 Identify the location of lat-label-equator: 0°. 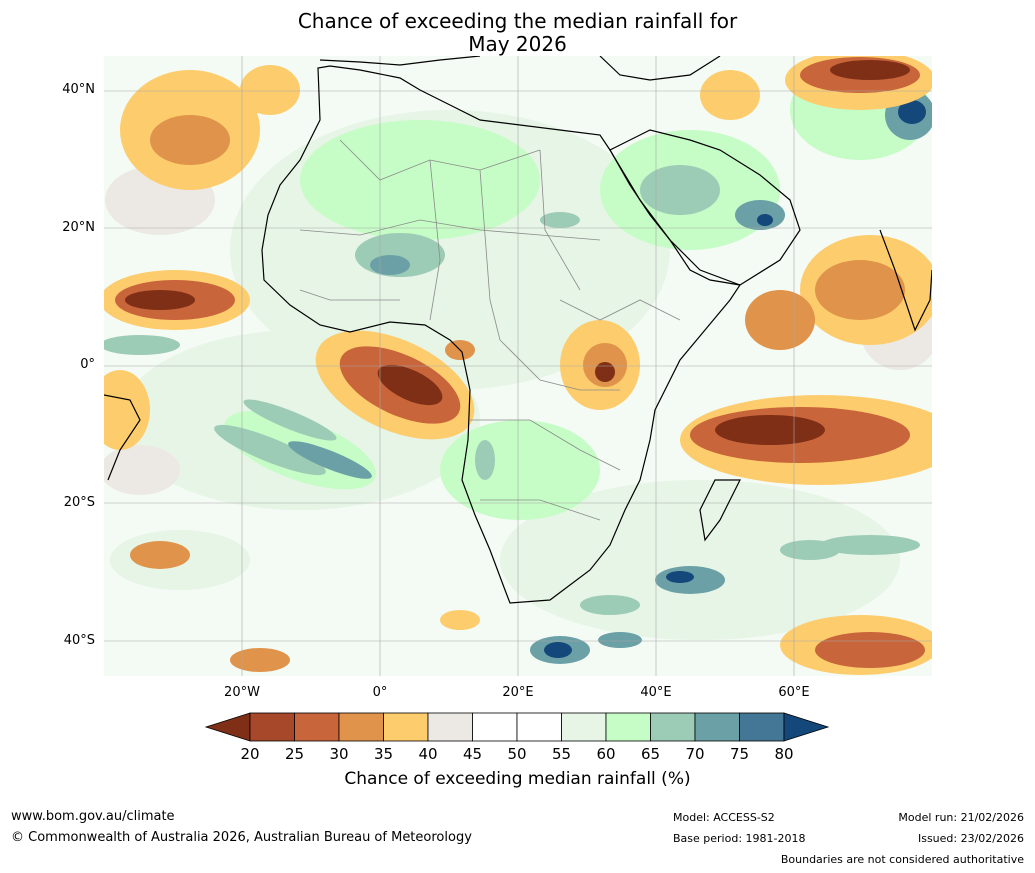
(87, 364).